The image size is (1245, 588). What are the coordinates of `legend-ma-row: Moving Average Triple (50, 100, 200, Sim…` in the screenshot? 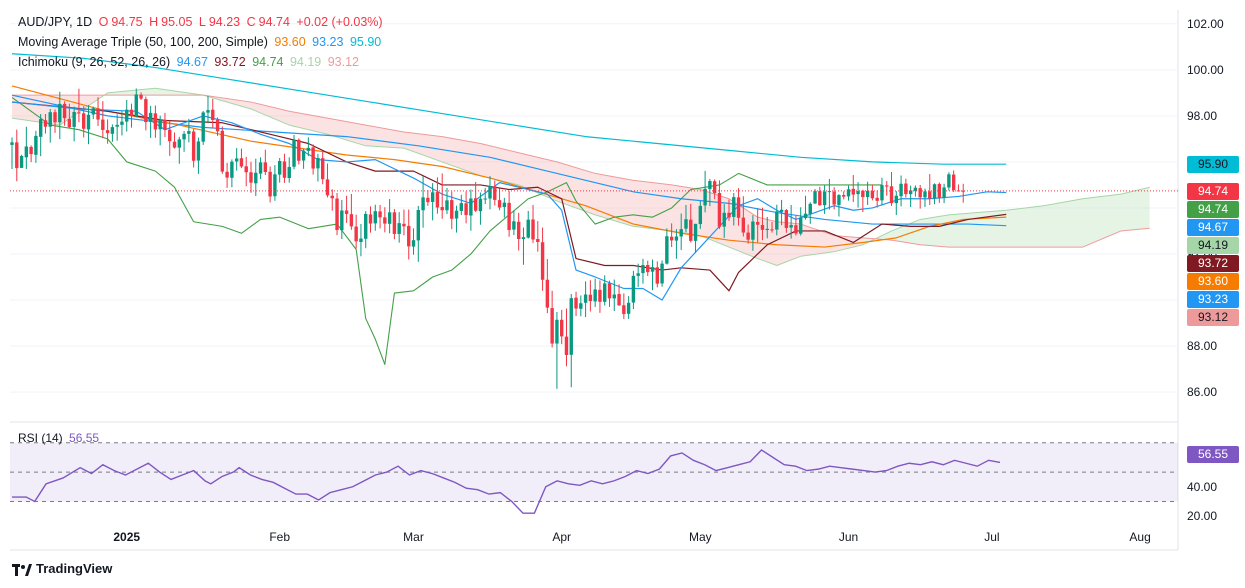 It's located at (201, 42).